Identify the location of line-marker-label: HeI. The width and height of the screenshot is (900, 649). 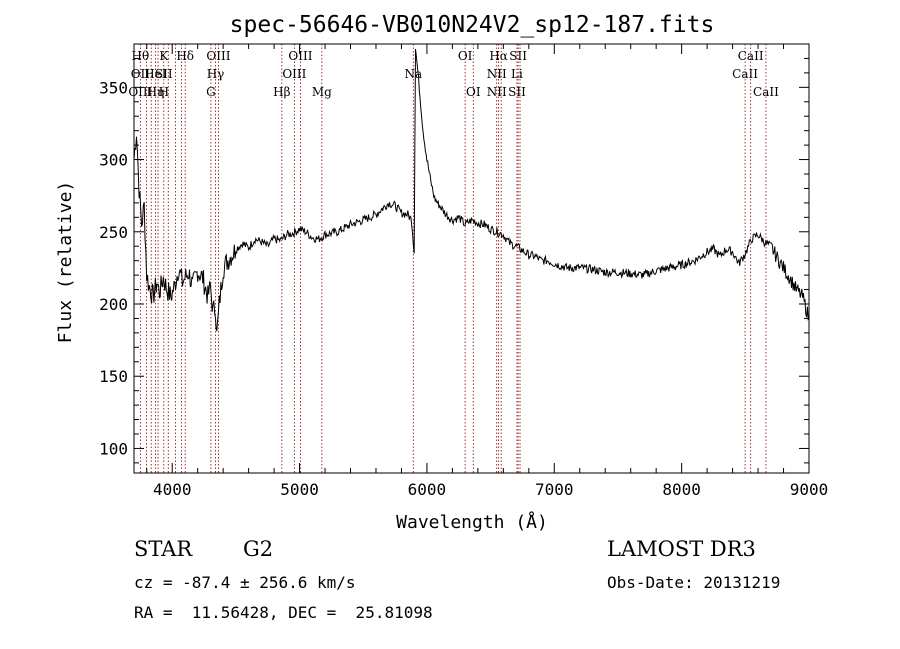
(155, 74).